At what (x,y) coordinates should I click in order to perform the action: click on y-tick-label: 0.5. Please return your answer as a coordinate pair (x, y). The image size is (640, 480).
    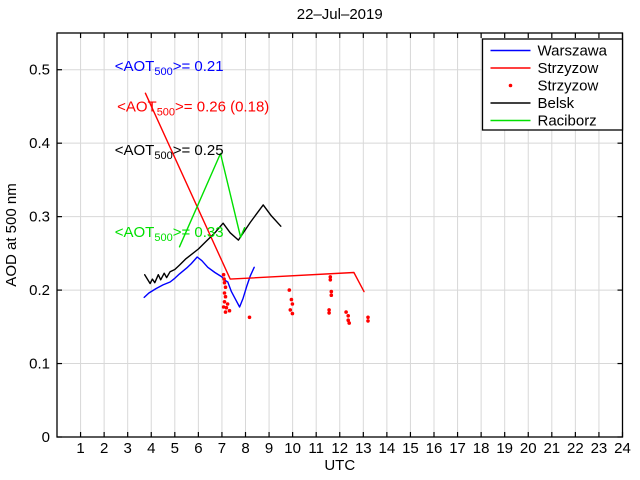
    Looking at the image, I should click on (39, 70).